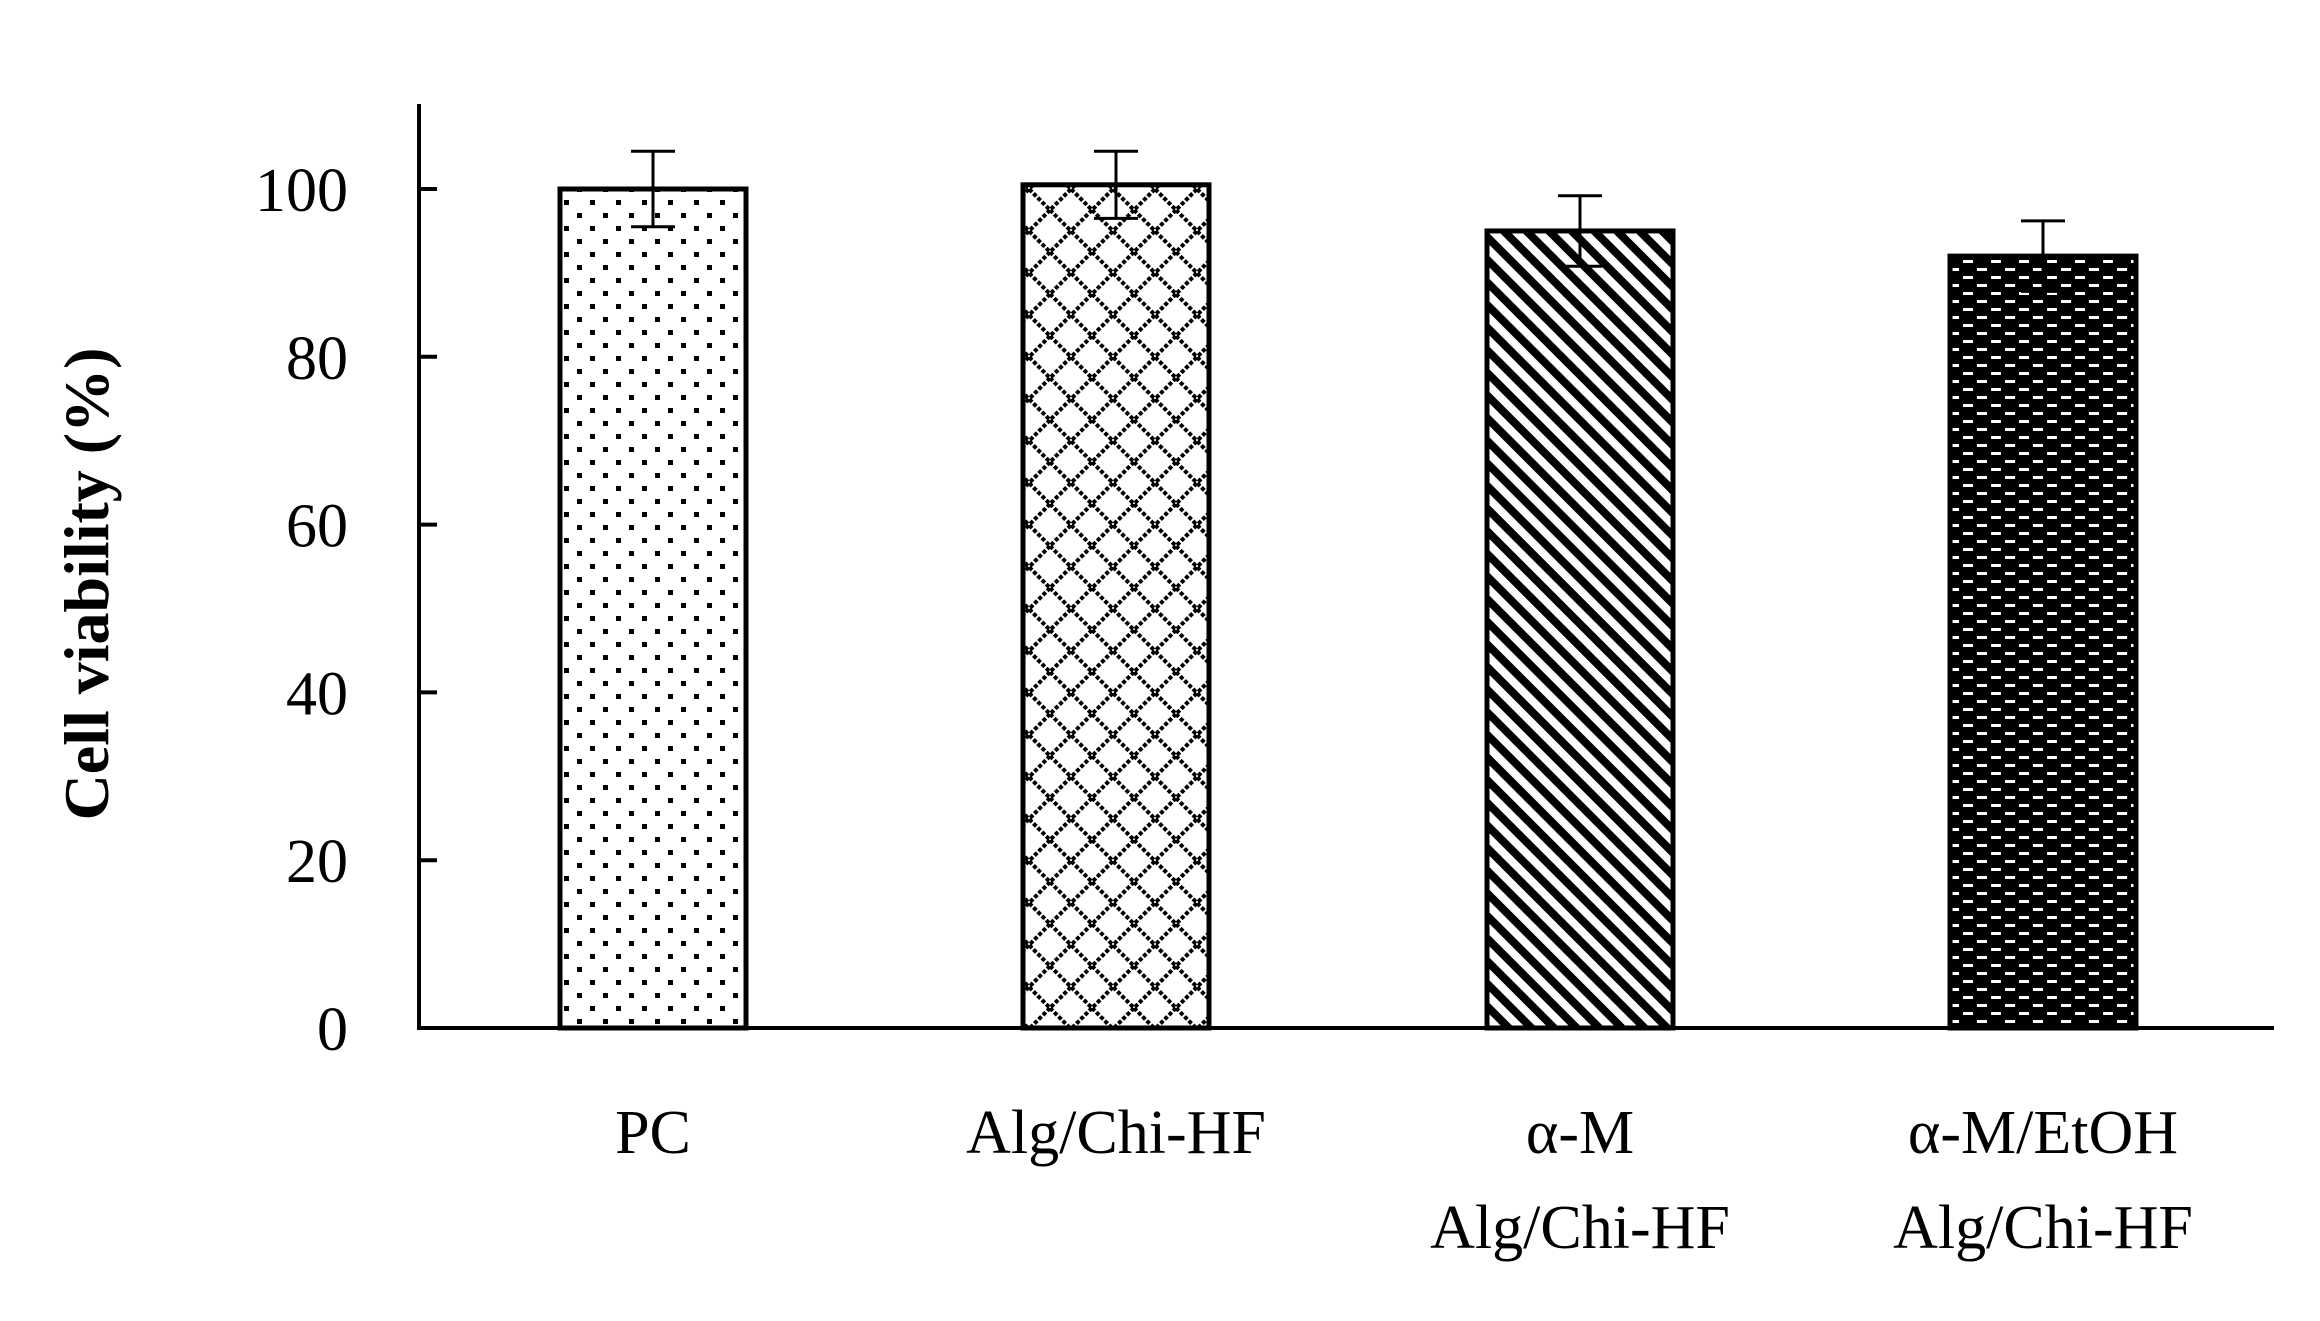  I want to click on x-category-label: α-M/EtOH, so click(2043, 1133).